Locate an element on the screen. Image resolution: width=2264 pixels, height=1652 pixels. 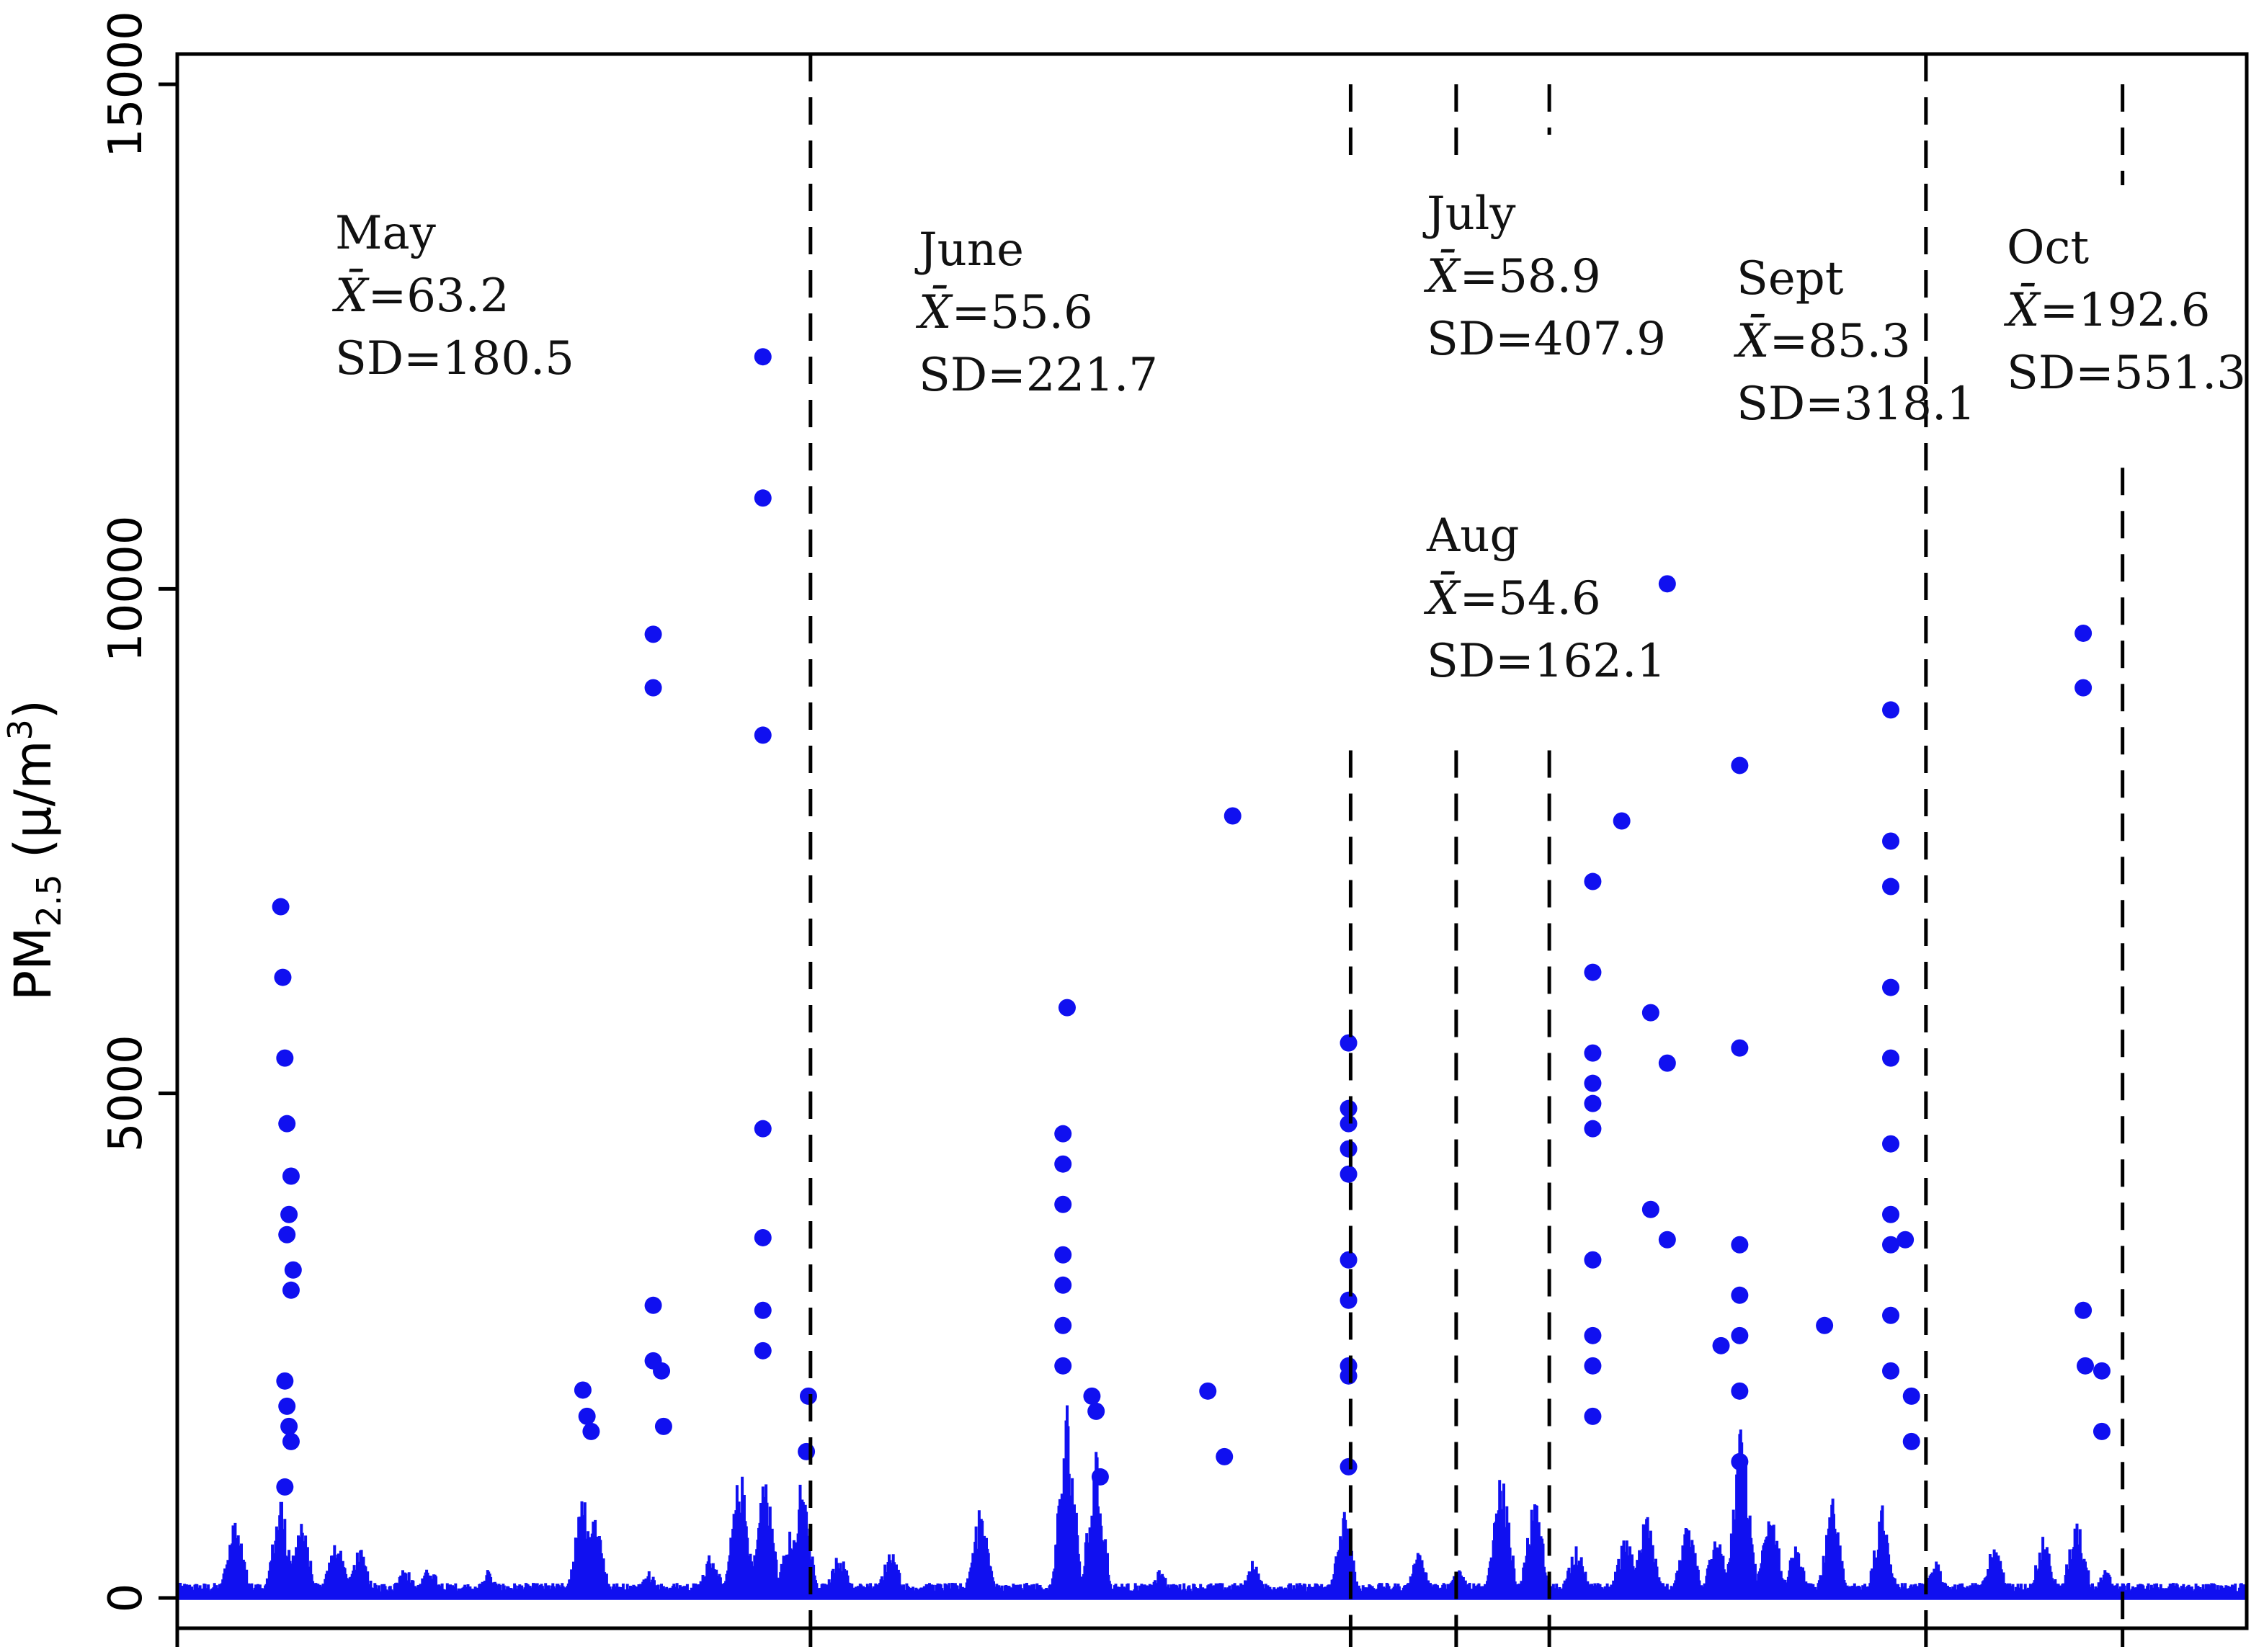
y-axis-label-close: ) is located at coordinates (33, 709).